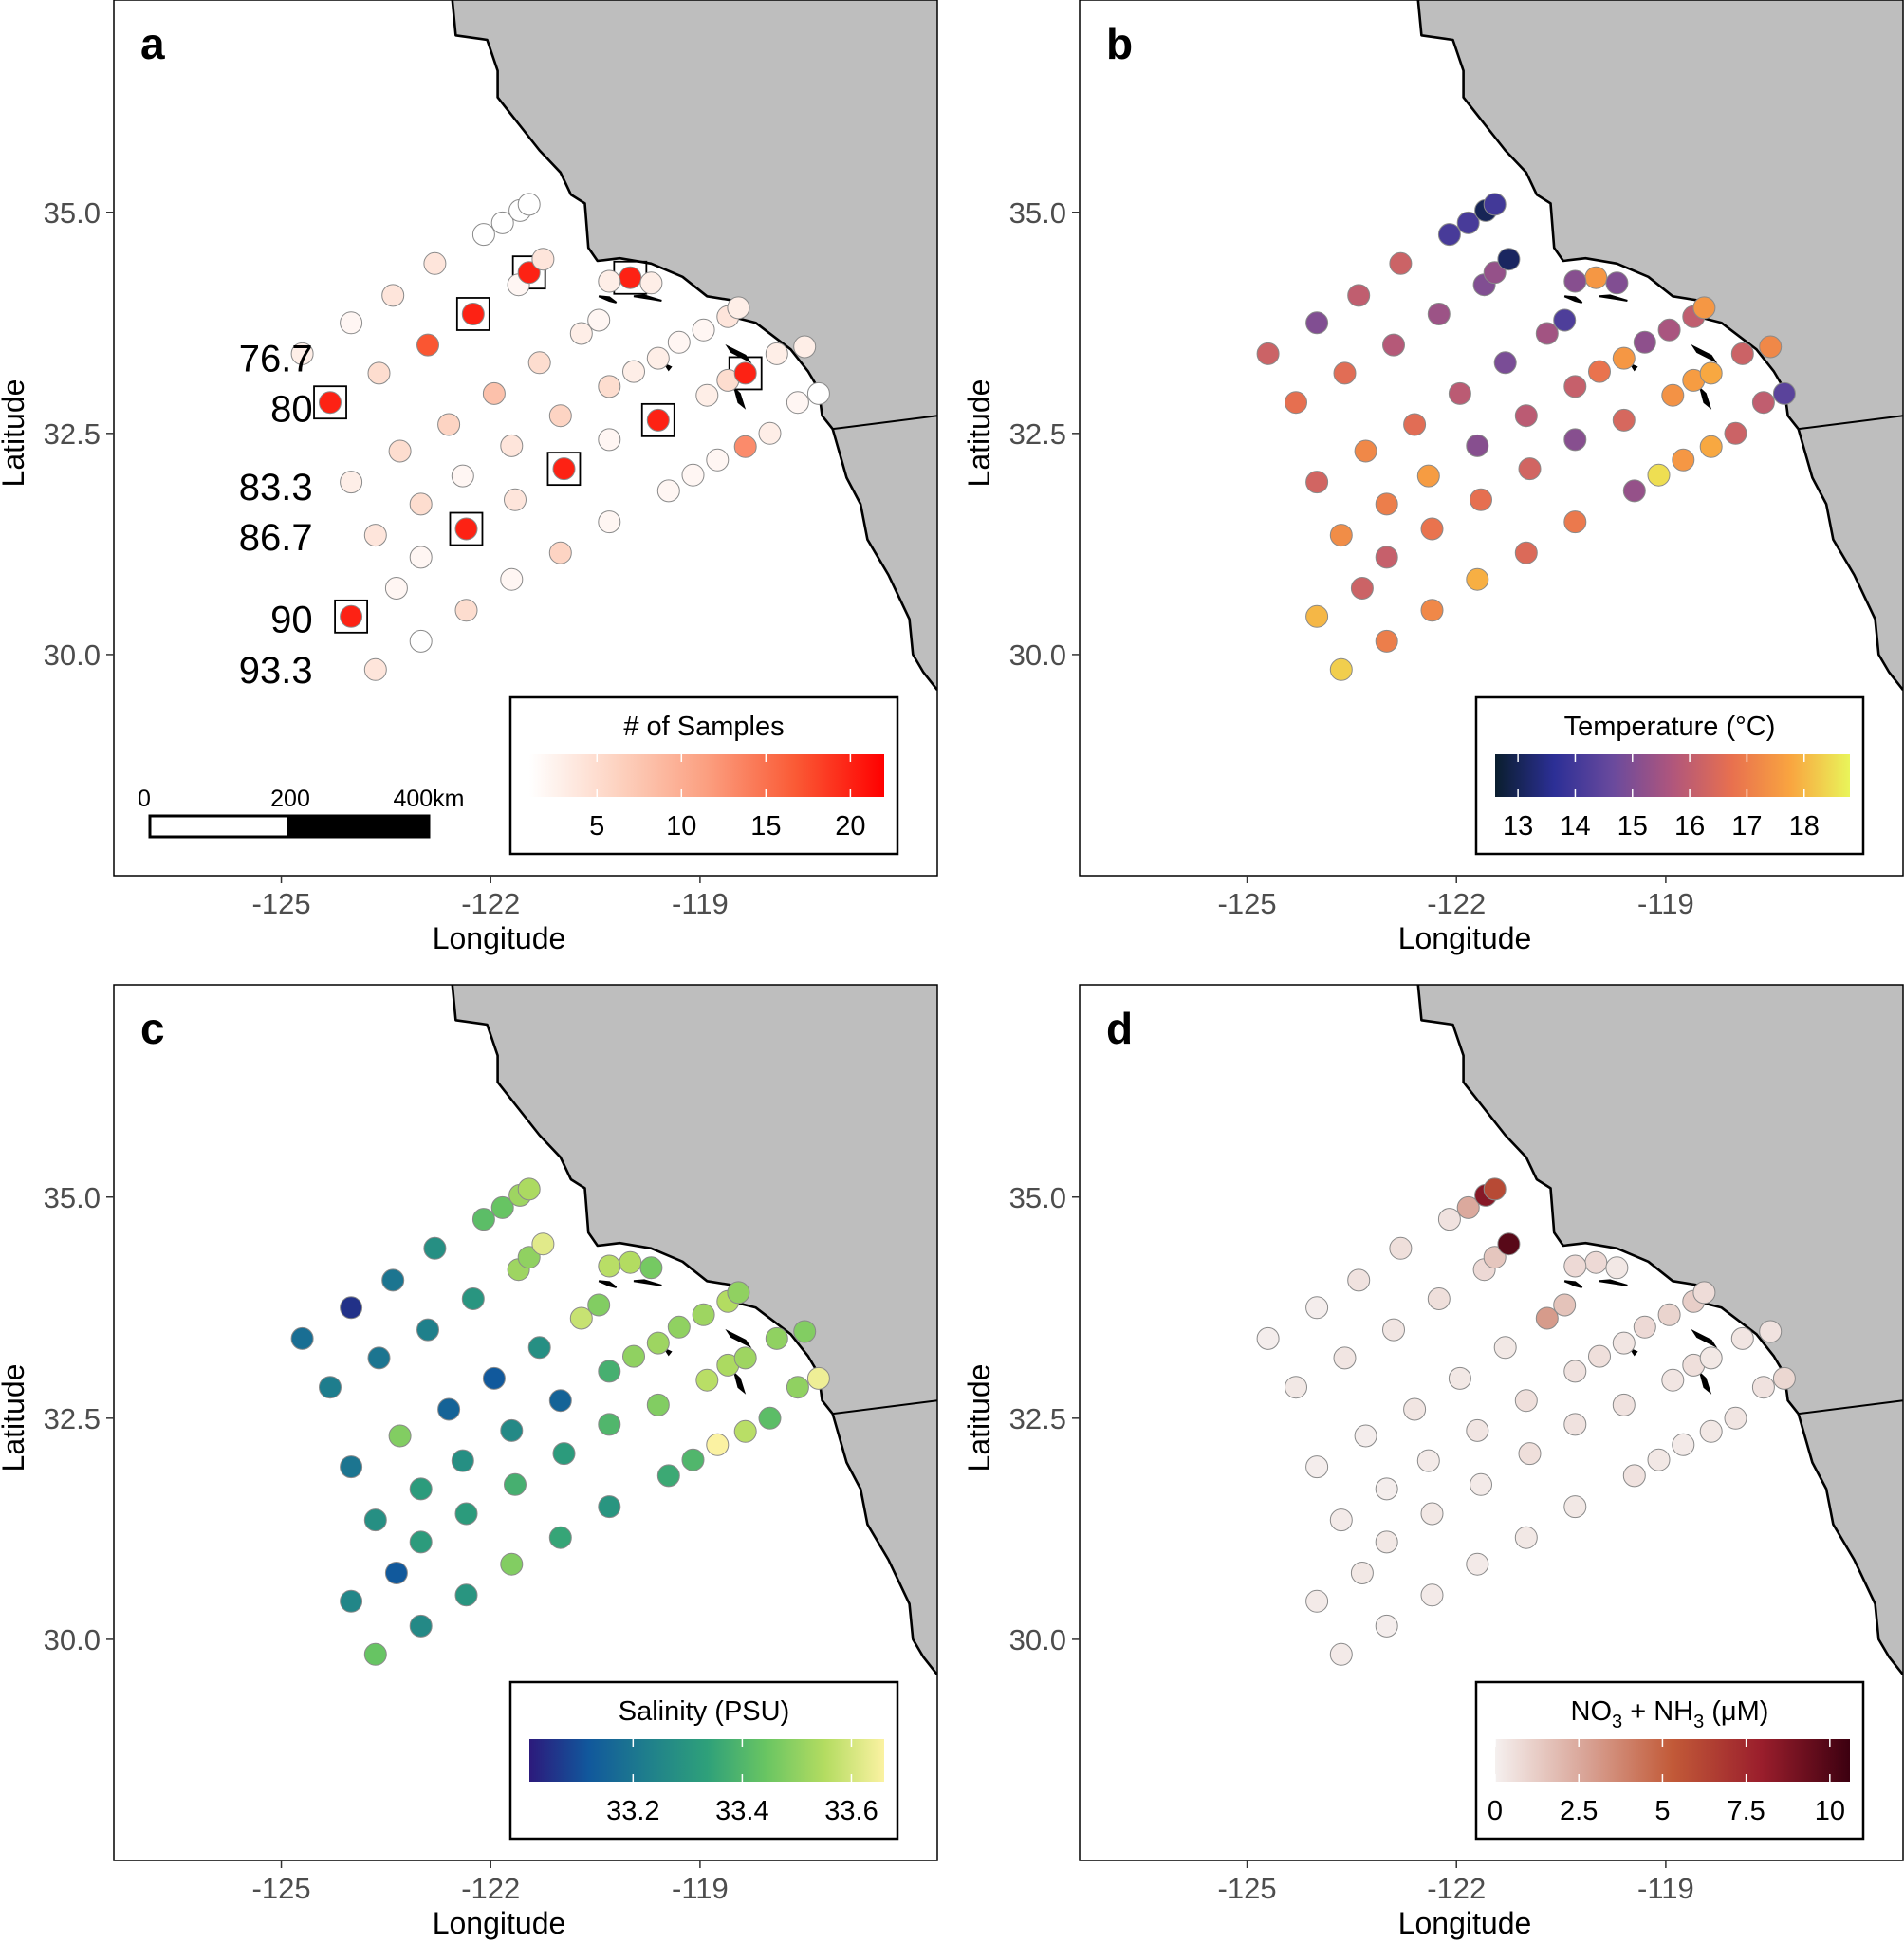 The width and height of the screenshot is (1904, 1943). I want to click on y-axis-title: Latitude, so click(15, 434).